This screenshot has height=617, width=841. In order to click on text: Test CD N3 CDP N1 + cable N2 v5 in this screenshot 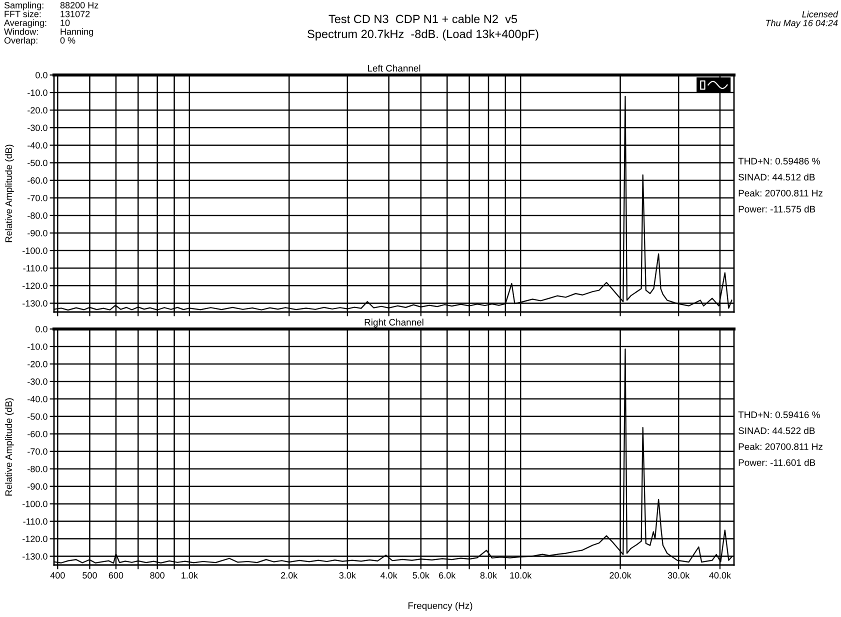, I will do `click(423, 19)`.